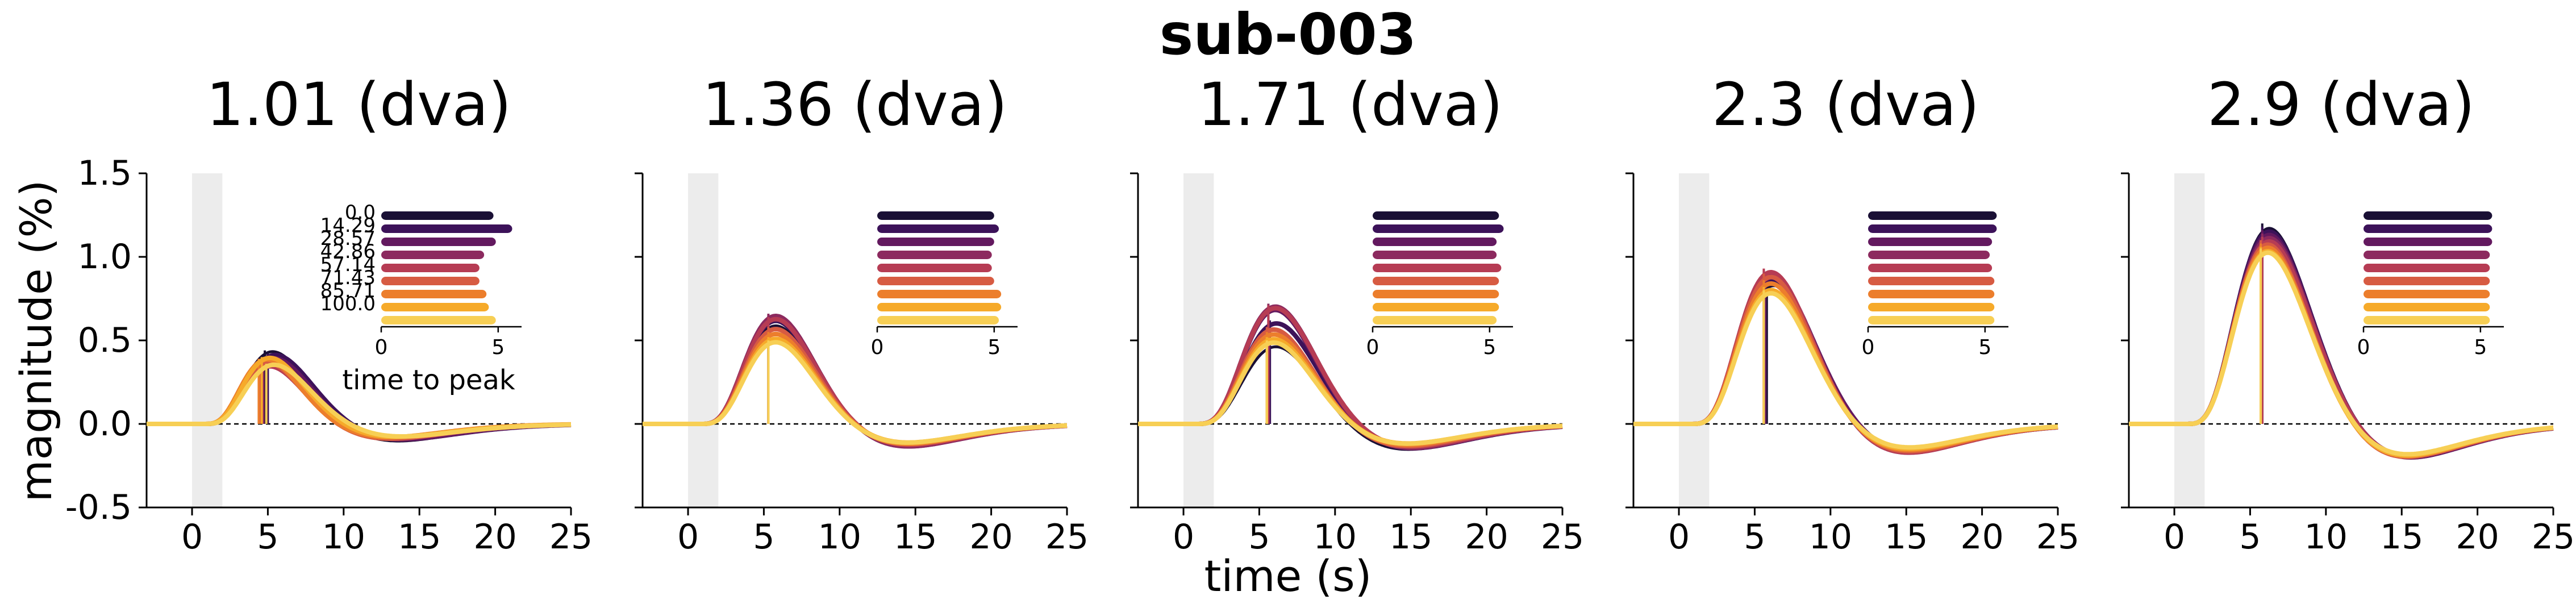 The image size is (2576, 616). What do you see at coordinates (1357, 313) in the screenshot?
I see `panel-3: 1.71 (dva)0 5 10 15 20 250 5` at bounding box center [1357, 313].